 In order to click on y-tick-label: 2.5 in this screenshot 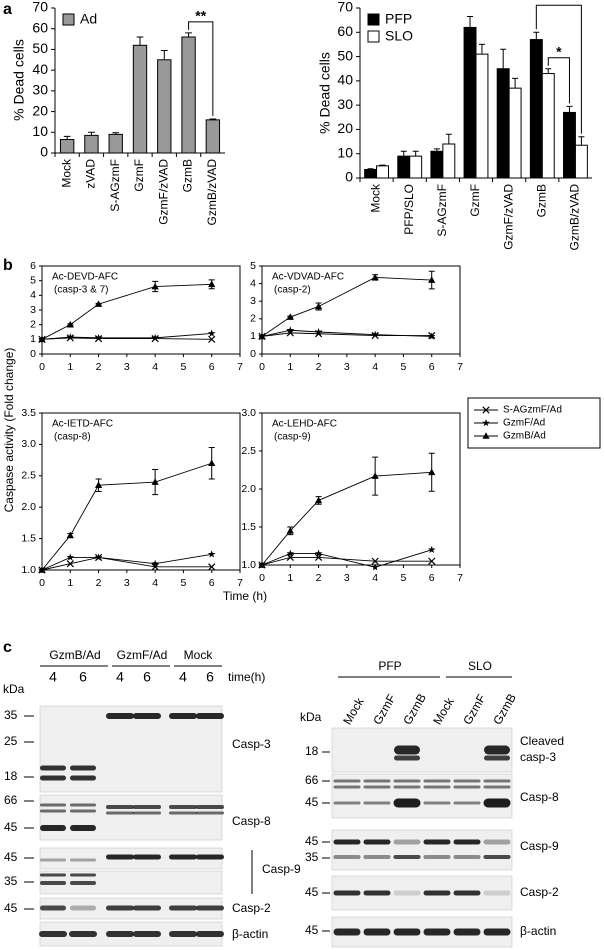, I will do `click(248, 451)`.